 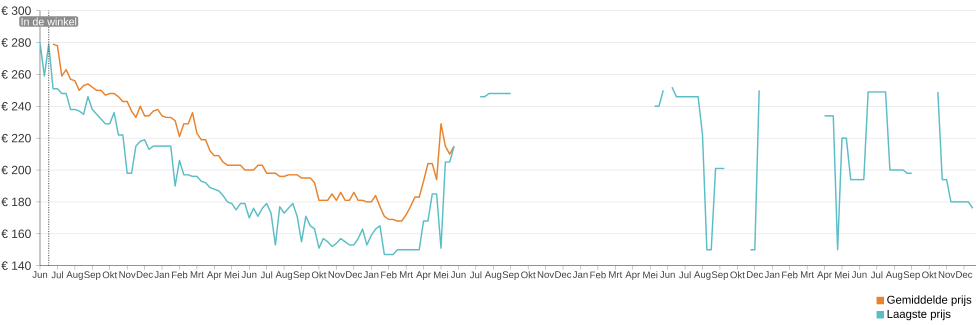 I want to click on annotation: In de winkel, so click(x=49, y=22).